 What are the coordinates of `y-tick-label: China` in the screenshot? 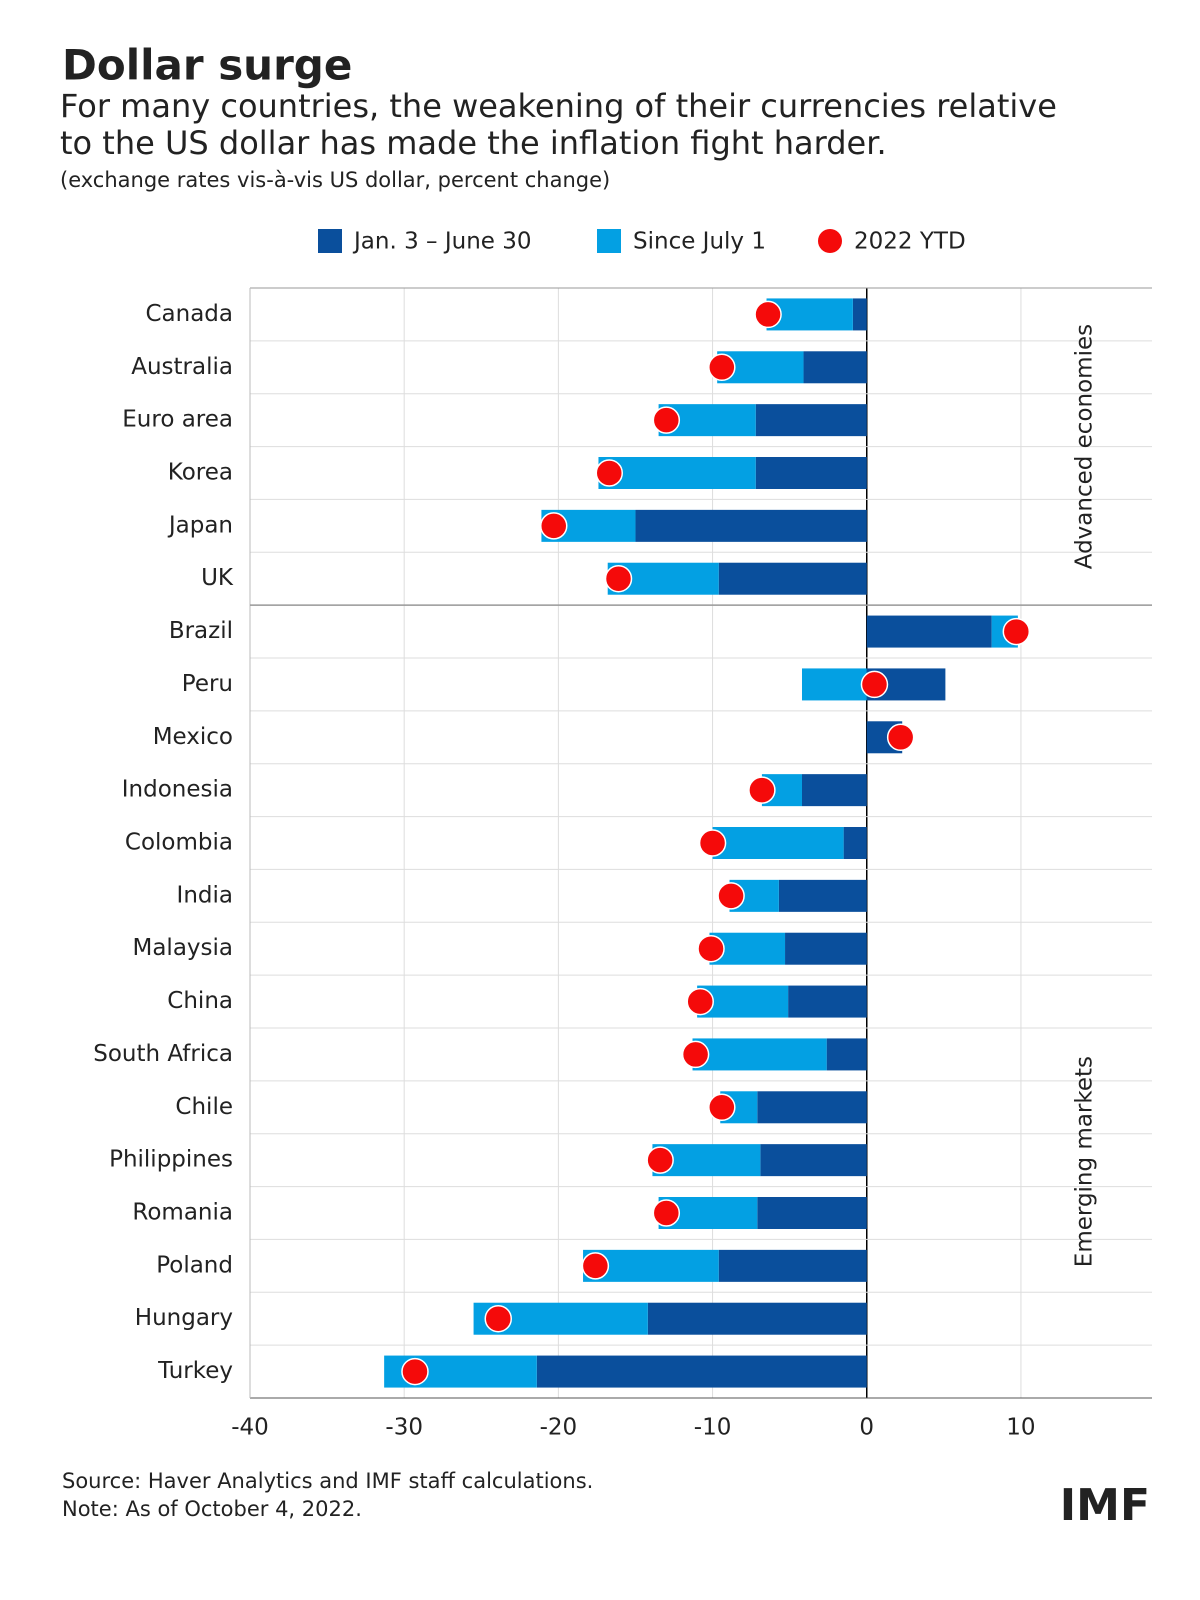 It's located at (200, 1001).